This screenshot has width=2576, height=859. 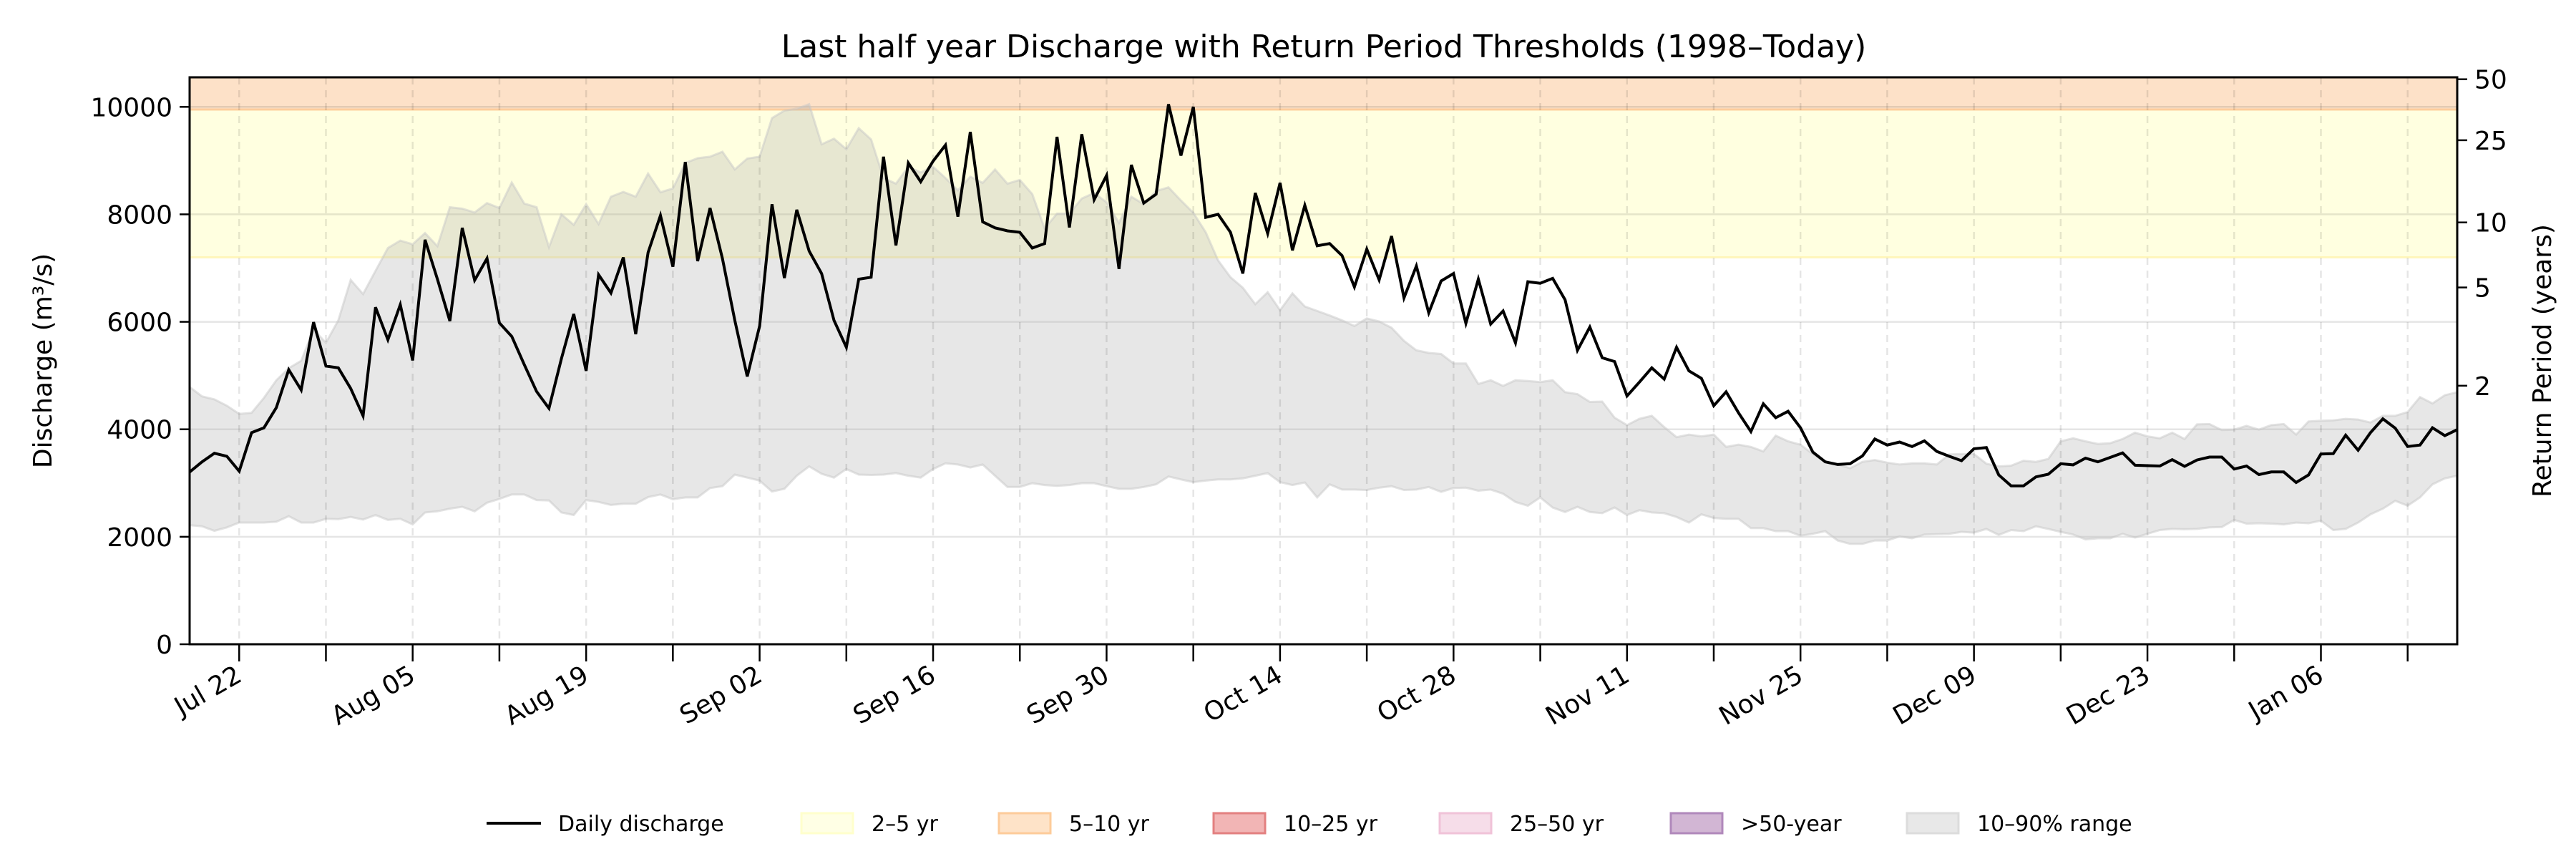 I want to click on y2-axis-label: Return Period (years), so click(x=2542, y=361).